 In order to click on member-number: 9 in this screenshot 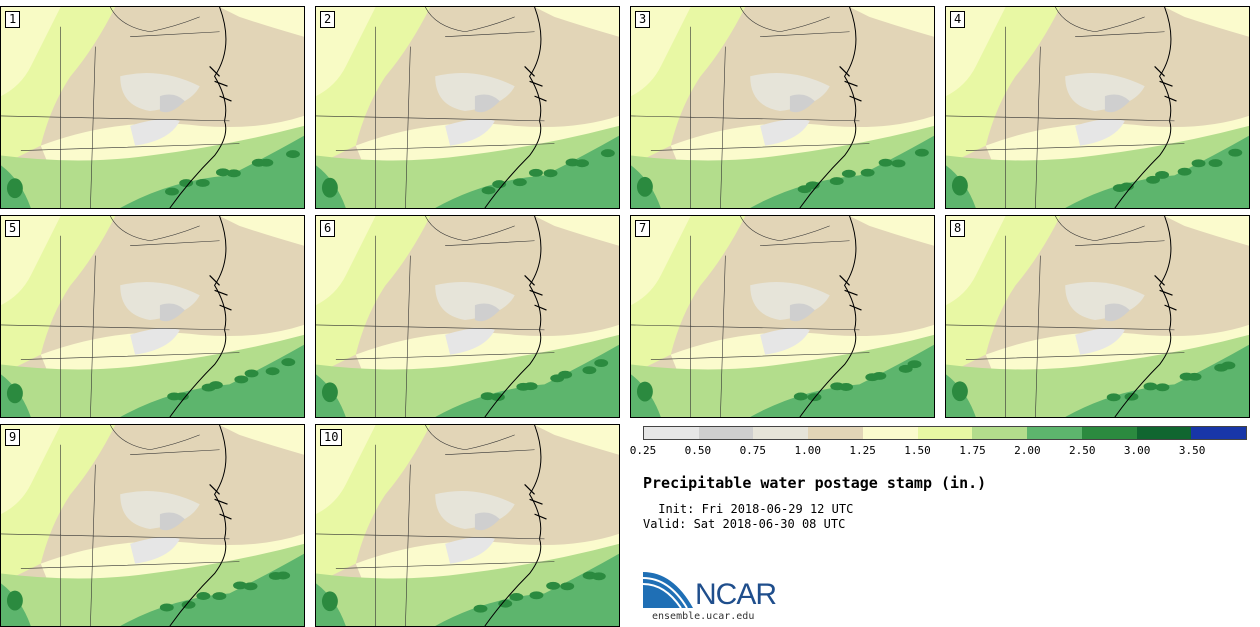, I will do `click(13, 437)`.